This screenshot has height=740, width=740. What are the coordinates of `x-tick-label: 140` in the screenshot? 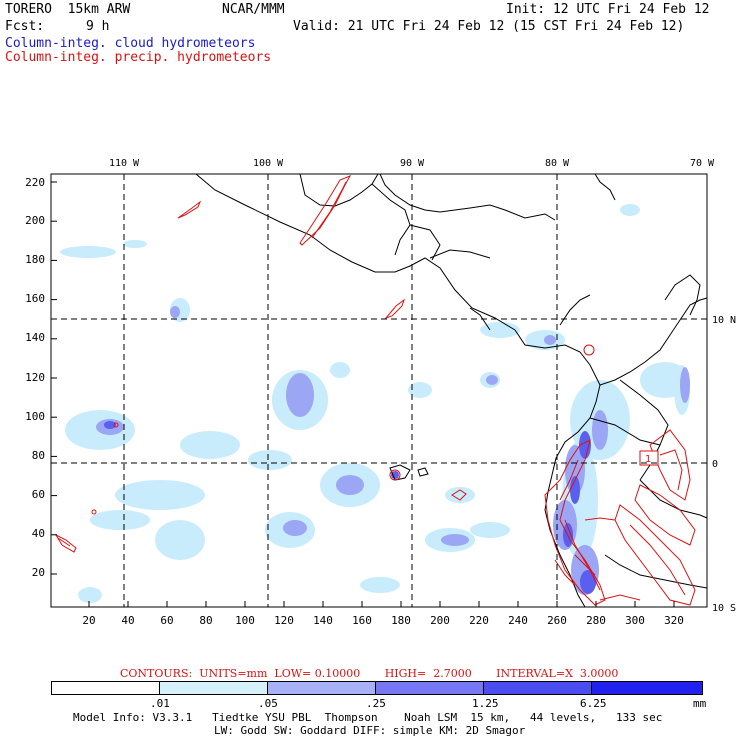 It's located at (323, 620).